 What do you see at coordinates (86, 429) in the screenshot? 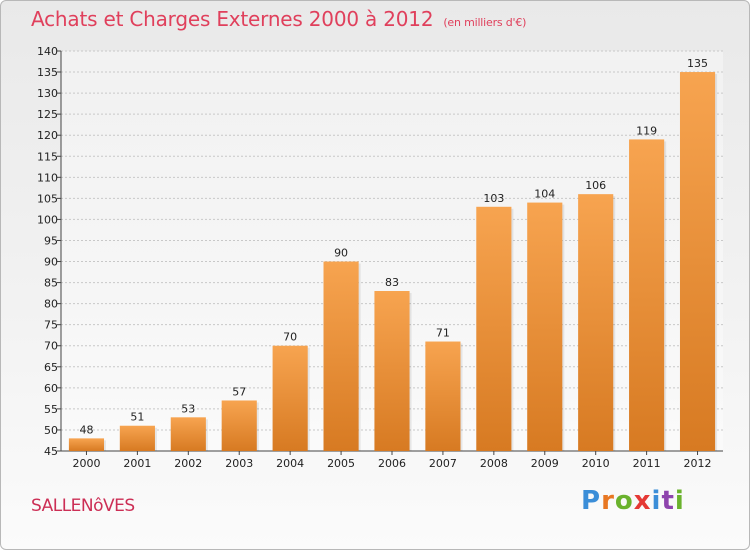
I see `data-label: 48` at bounding box center [86, 429].